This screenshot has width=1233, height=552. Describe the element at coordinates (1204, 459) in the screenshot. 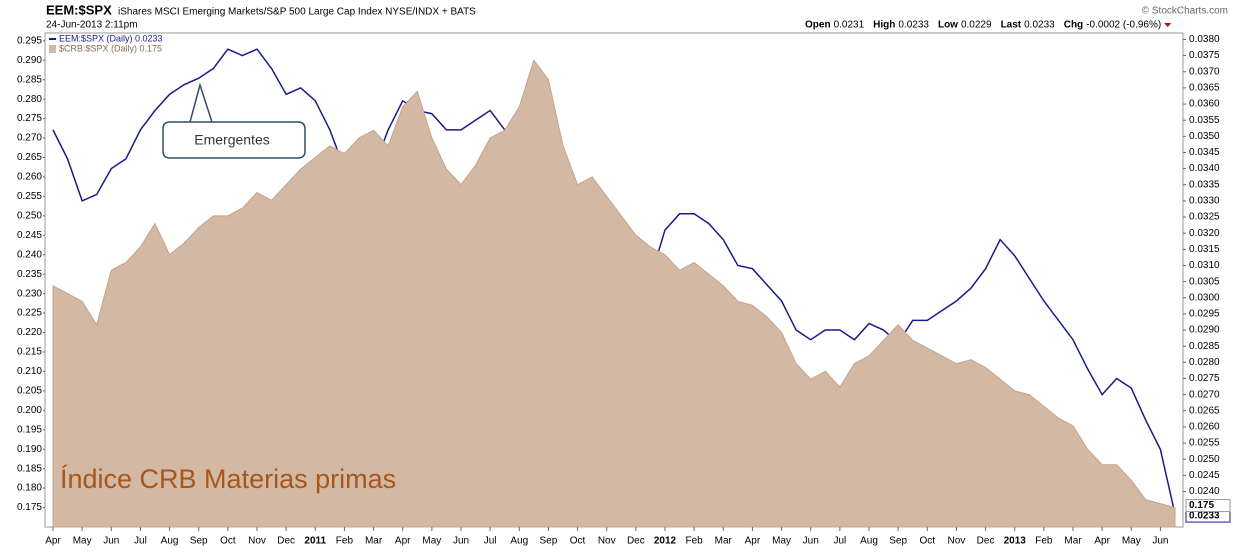

I see `y-tick-label: 0.0250` at that location.